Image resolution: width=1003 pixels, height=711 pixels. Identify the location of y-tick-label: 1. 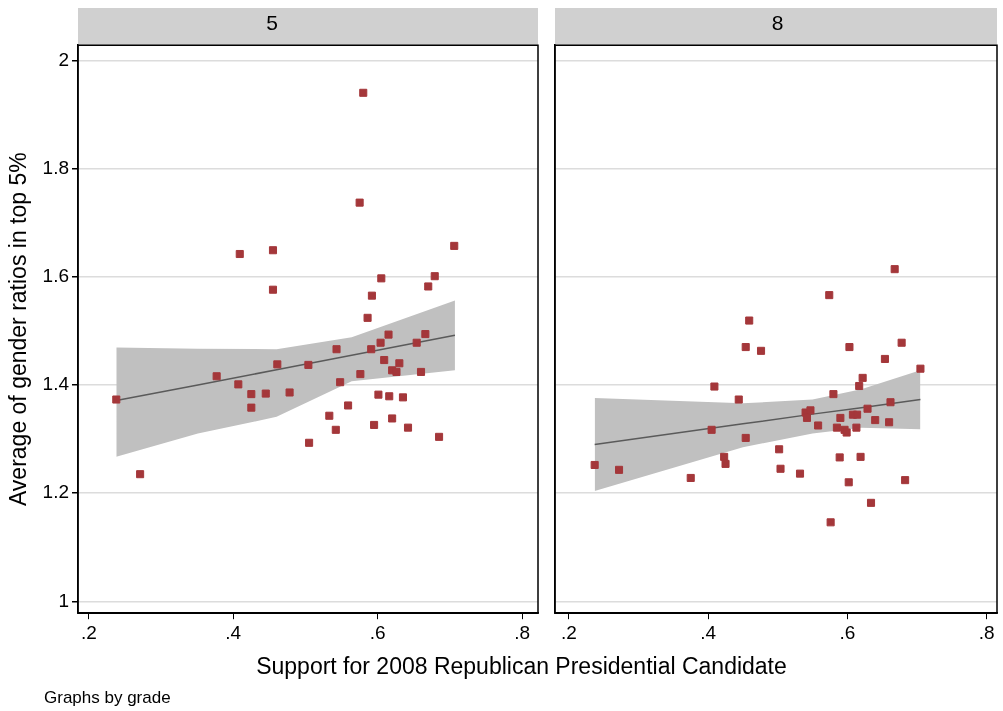
(64, 600).